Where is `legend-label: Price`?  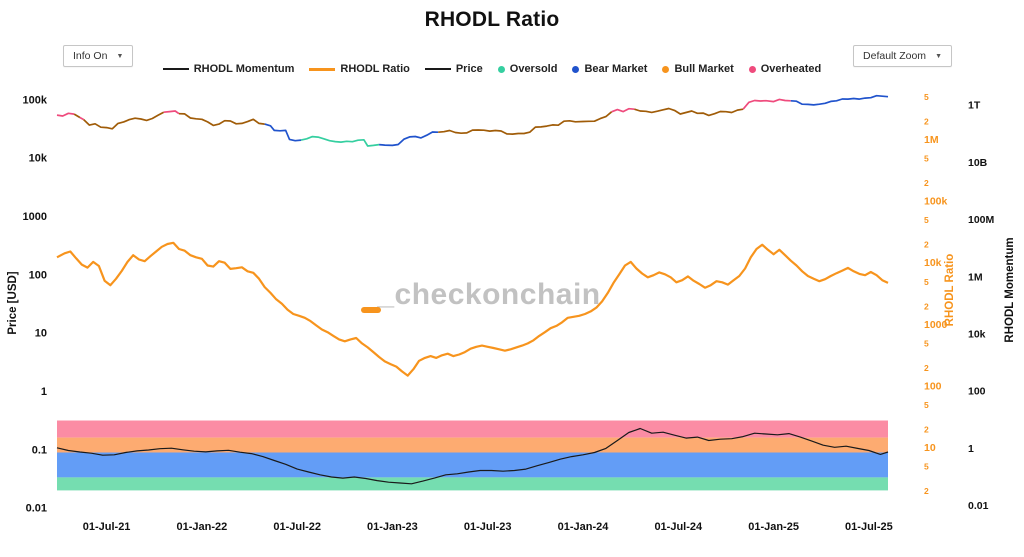 legend-label: Price is located at coordinates (469, 69).